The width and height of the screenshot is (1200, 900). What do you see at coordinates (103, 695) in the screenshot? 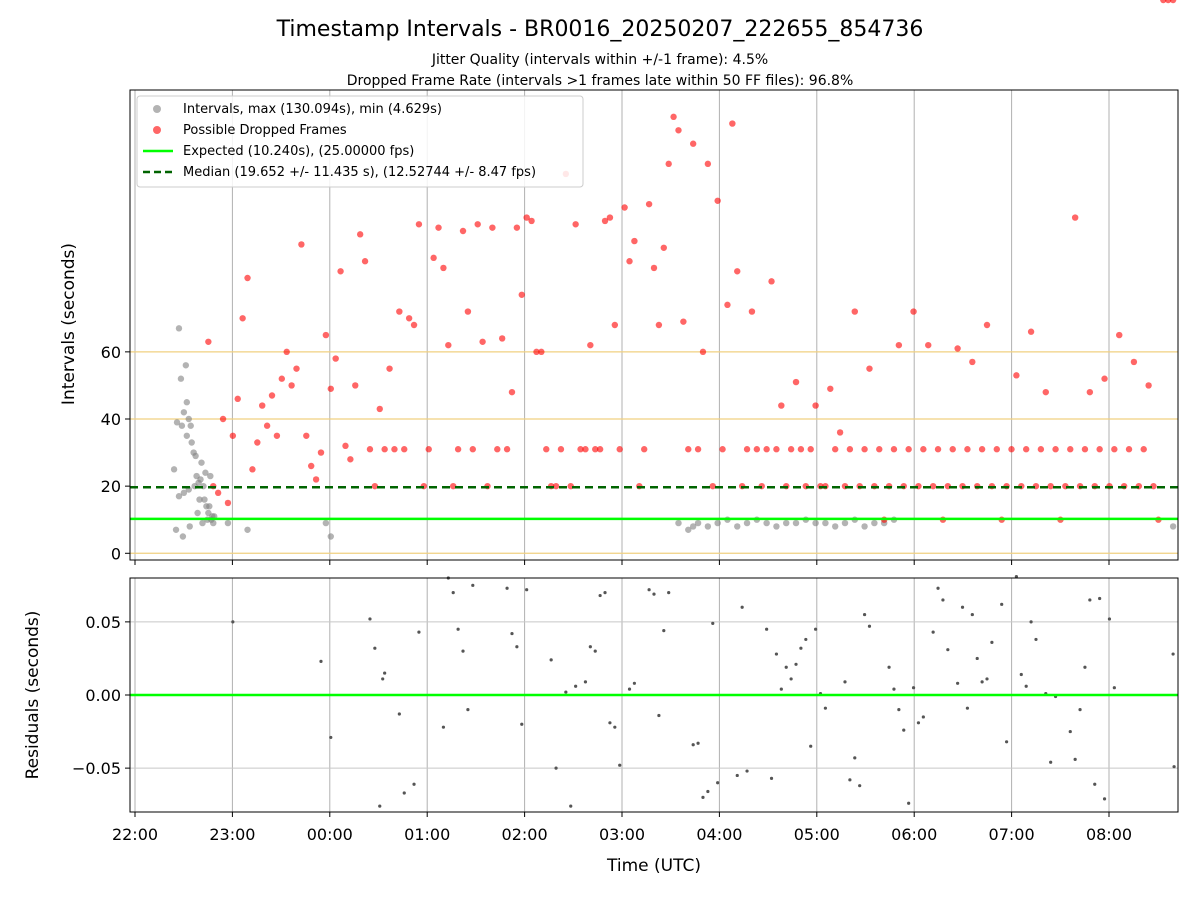
I see `y-tick-label: 0.00` at bounding box center [103, 695].